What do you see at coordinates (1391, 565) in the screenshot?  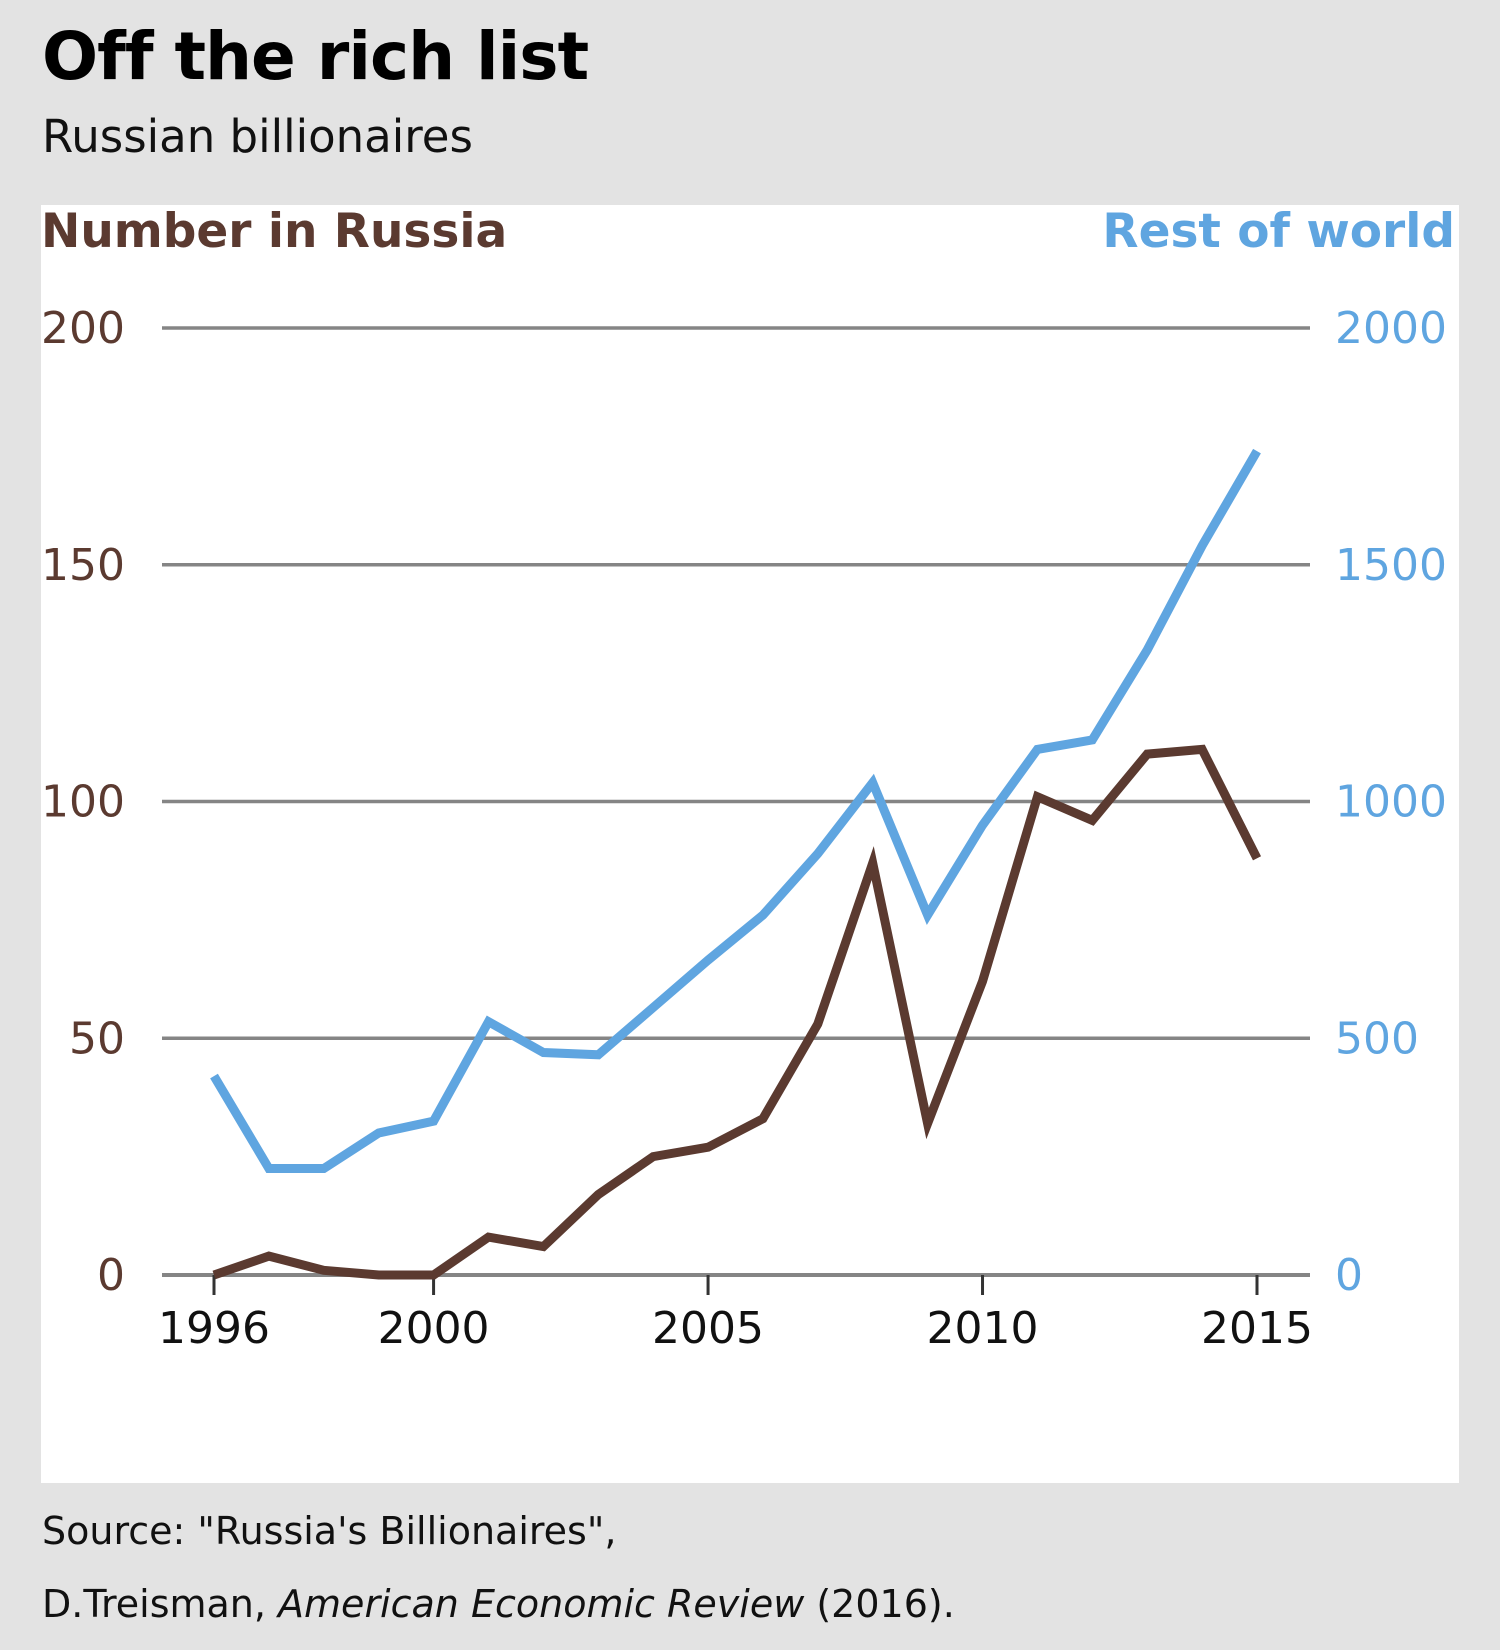 I see `right-tick-label: 1500` at bounding box center [1391, 565].